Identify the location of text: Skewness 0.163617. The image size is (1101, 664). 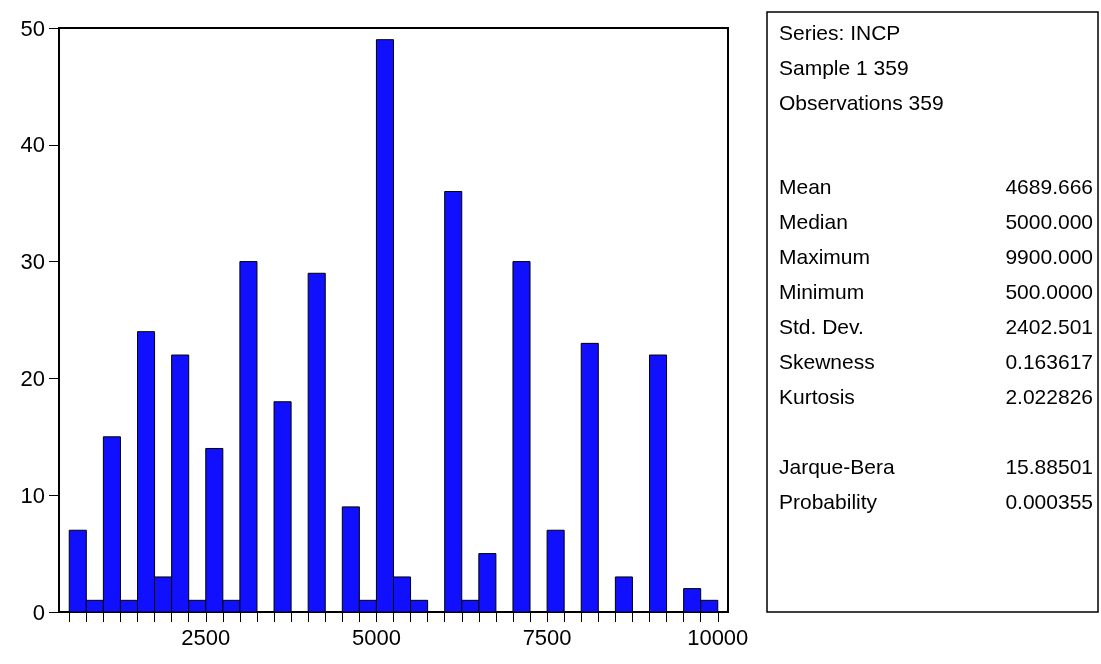
(936, 361).